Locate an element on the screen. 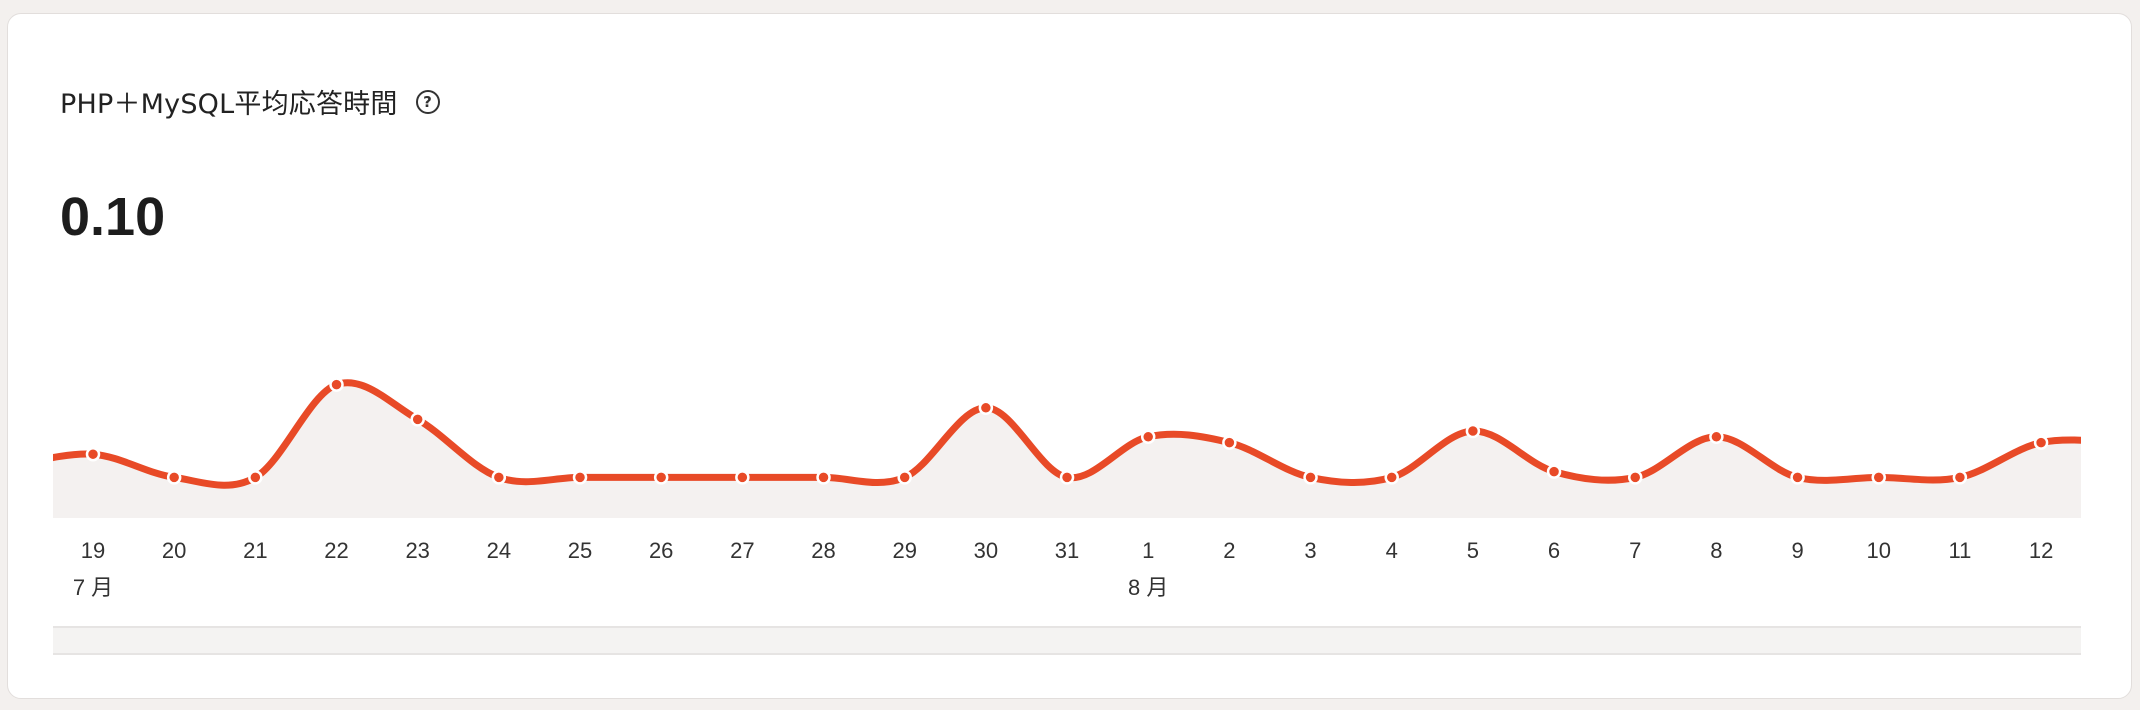  x-tick-label: 2 is located at coordinates (1229, 550).